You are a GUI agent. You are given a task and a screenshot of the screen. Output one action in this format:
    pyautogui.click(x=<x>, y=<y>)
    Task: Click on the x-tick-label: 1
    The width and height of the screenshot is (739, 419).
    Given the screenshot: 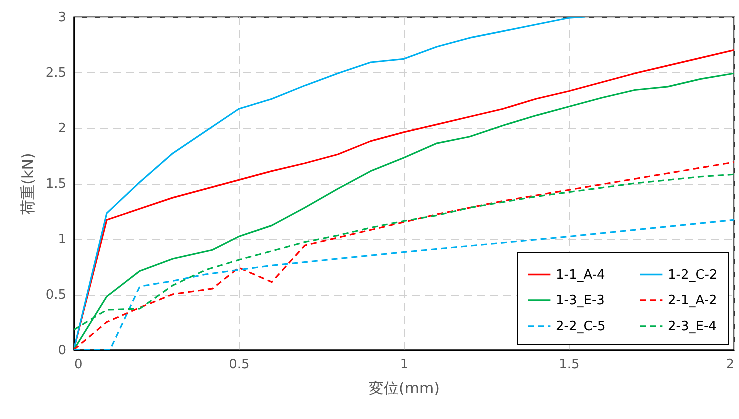 What is the action you would take?
    pyautogui.click(x=404, y=365)
    